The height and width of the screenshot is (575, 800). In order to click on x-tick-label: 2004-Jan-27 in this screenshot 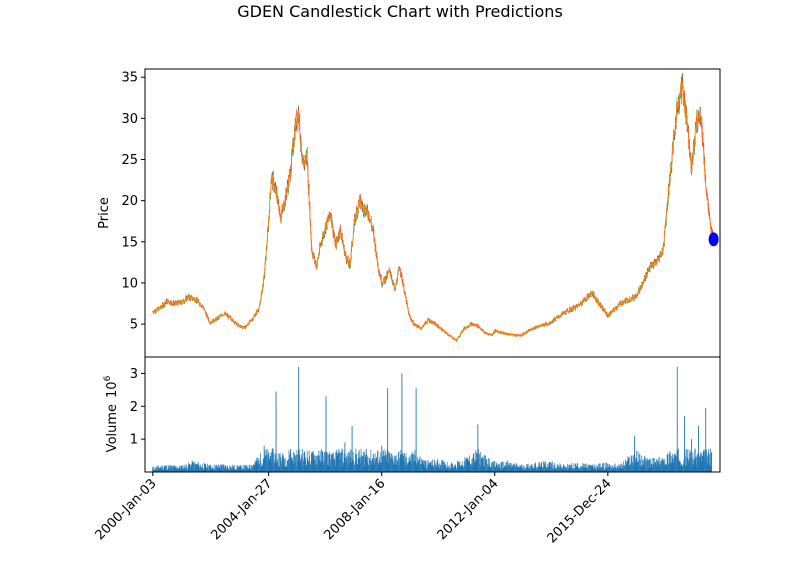, I will do `click(241, 509)`.